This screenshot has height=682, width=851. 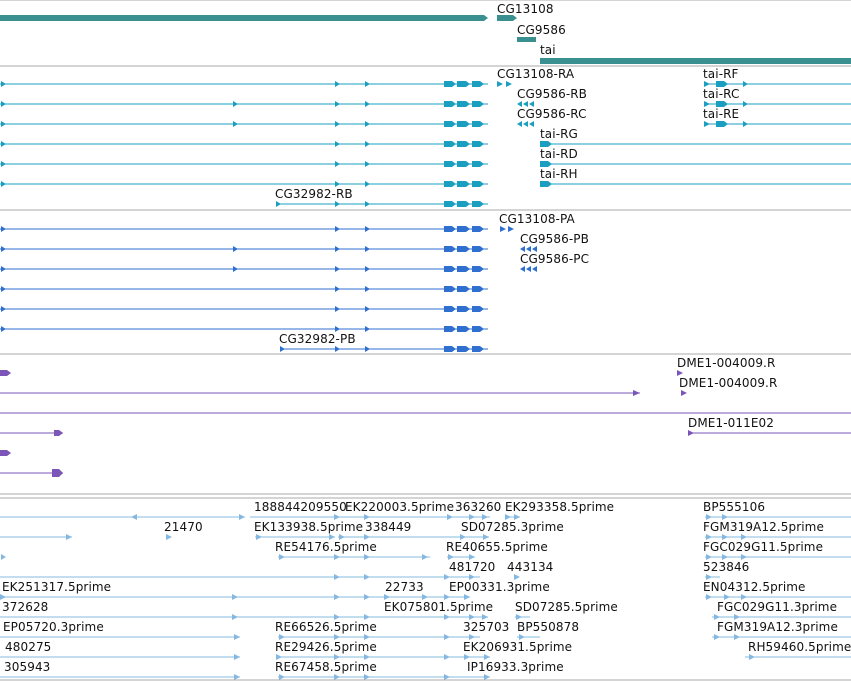 What do you see at coordinates (27, 667) in the screenshot?
I see `feature-label: 305943` at bounding box center [27, 667].